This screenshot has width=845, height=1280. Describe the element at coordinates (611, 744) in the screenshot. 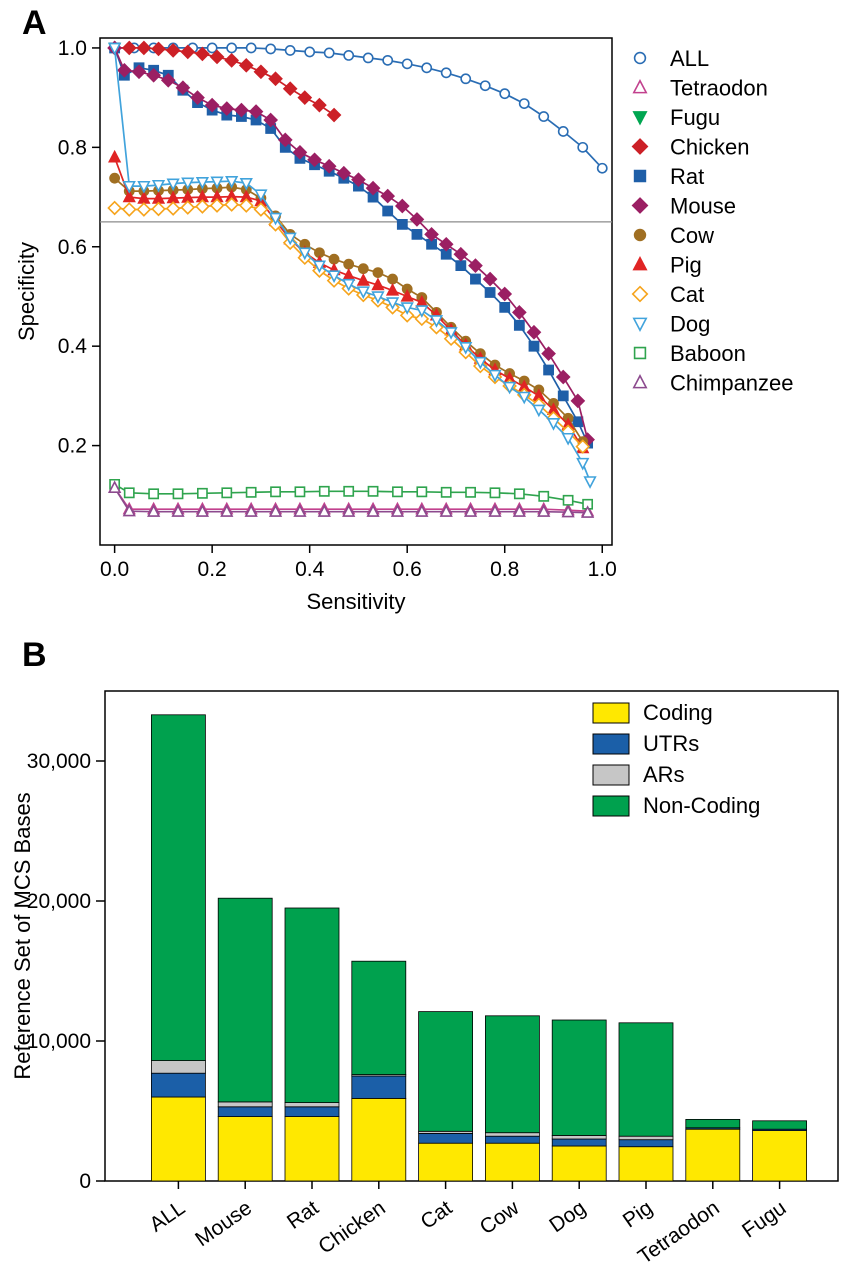

I see `legend-swatch-utrs` at that location.